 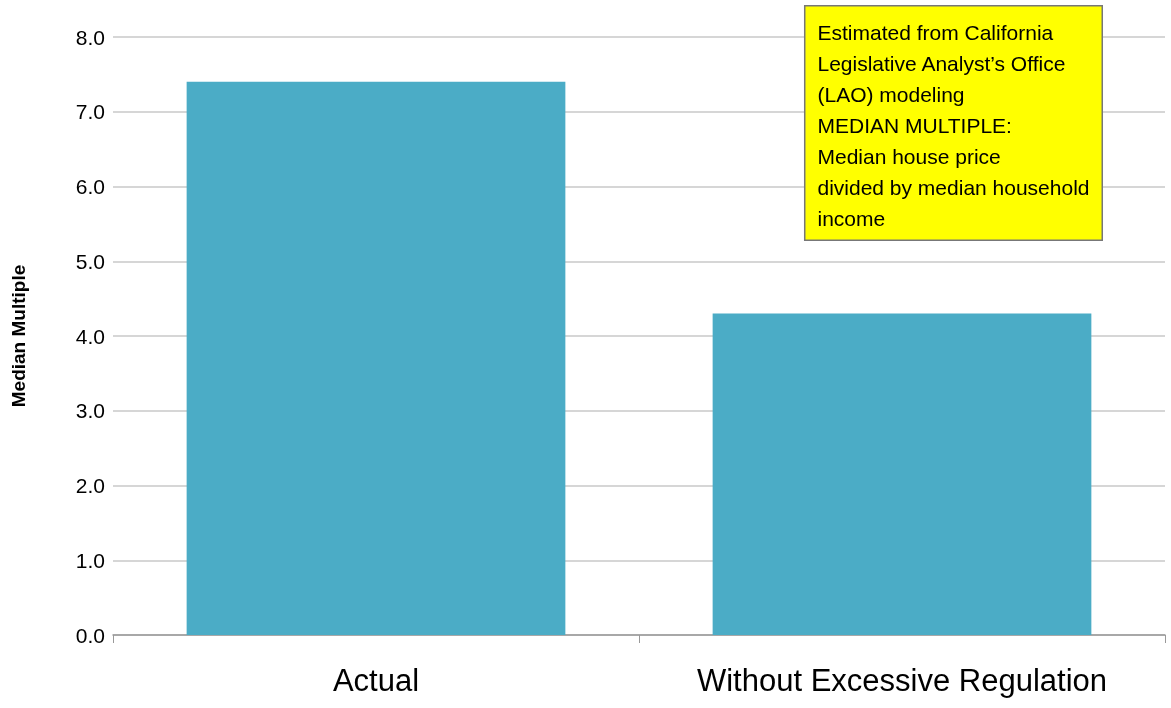 What do you see at coordinates (90, 112) in the screenshot?
I see `y-tick-label: 7.0` at bounding box center [90, 112].